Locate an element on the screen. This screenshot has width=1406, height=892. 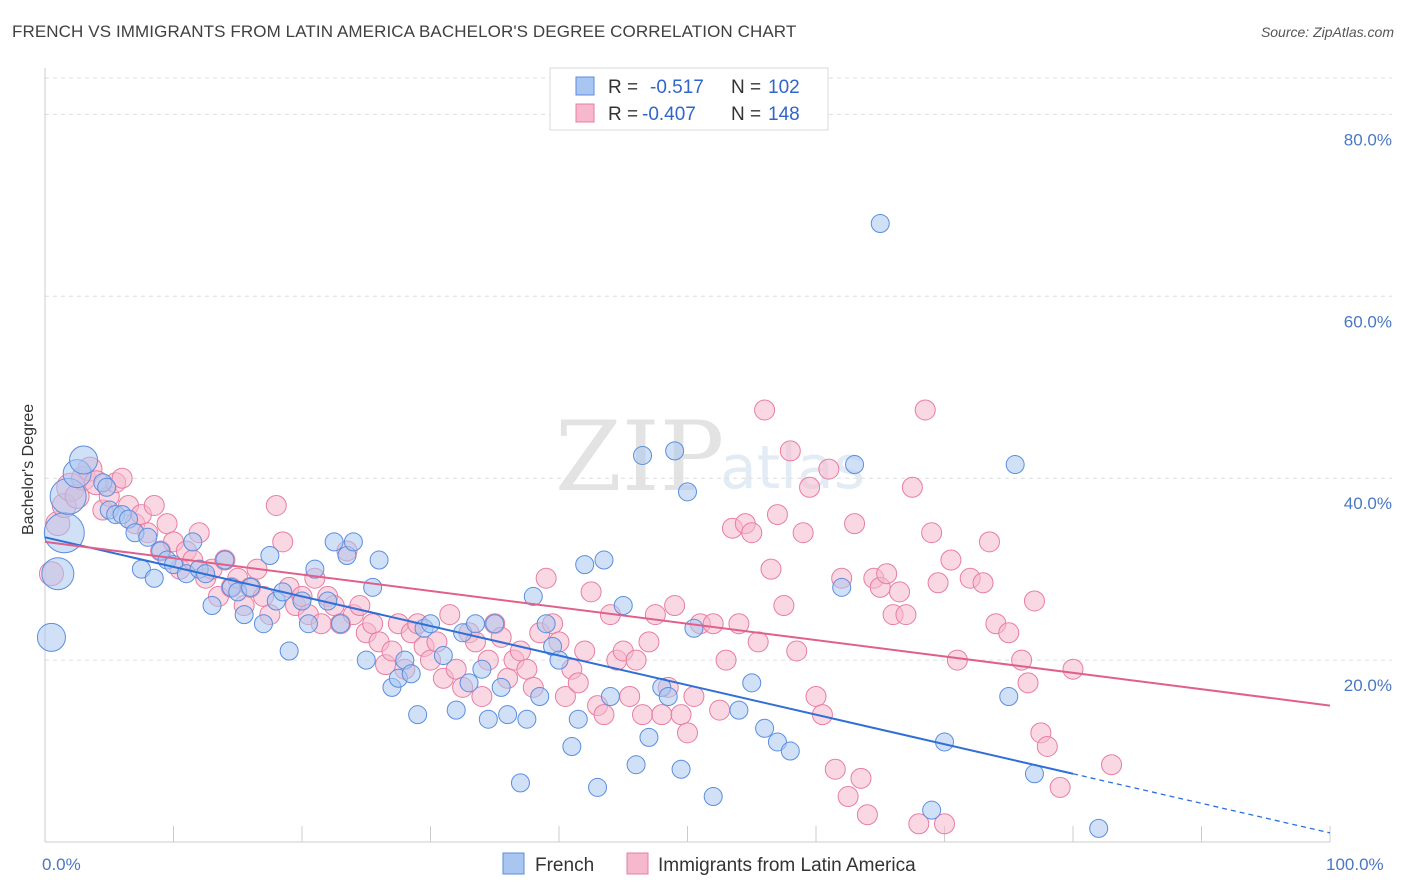
legend-r-value-latin-america: -0.407 is located at coordinates (669, 114).